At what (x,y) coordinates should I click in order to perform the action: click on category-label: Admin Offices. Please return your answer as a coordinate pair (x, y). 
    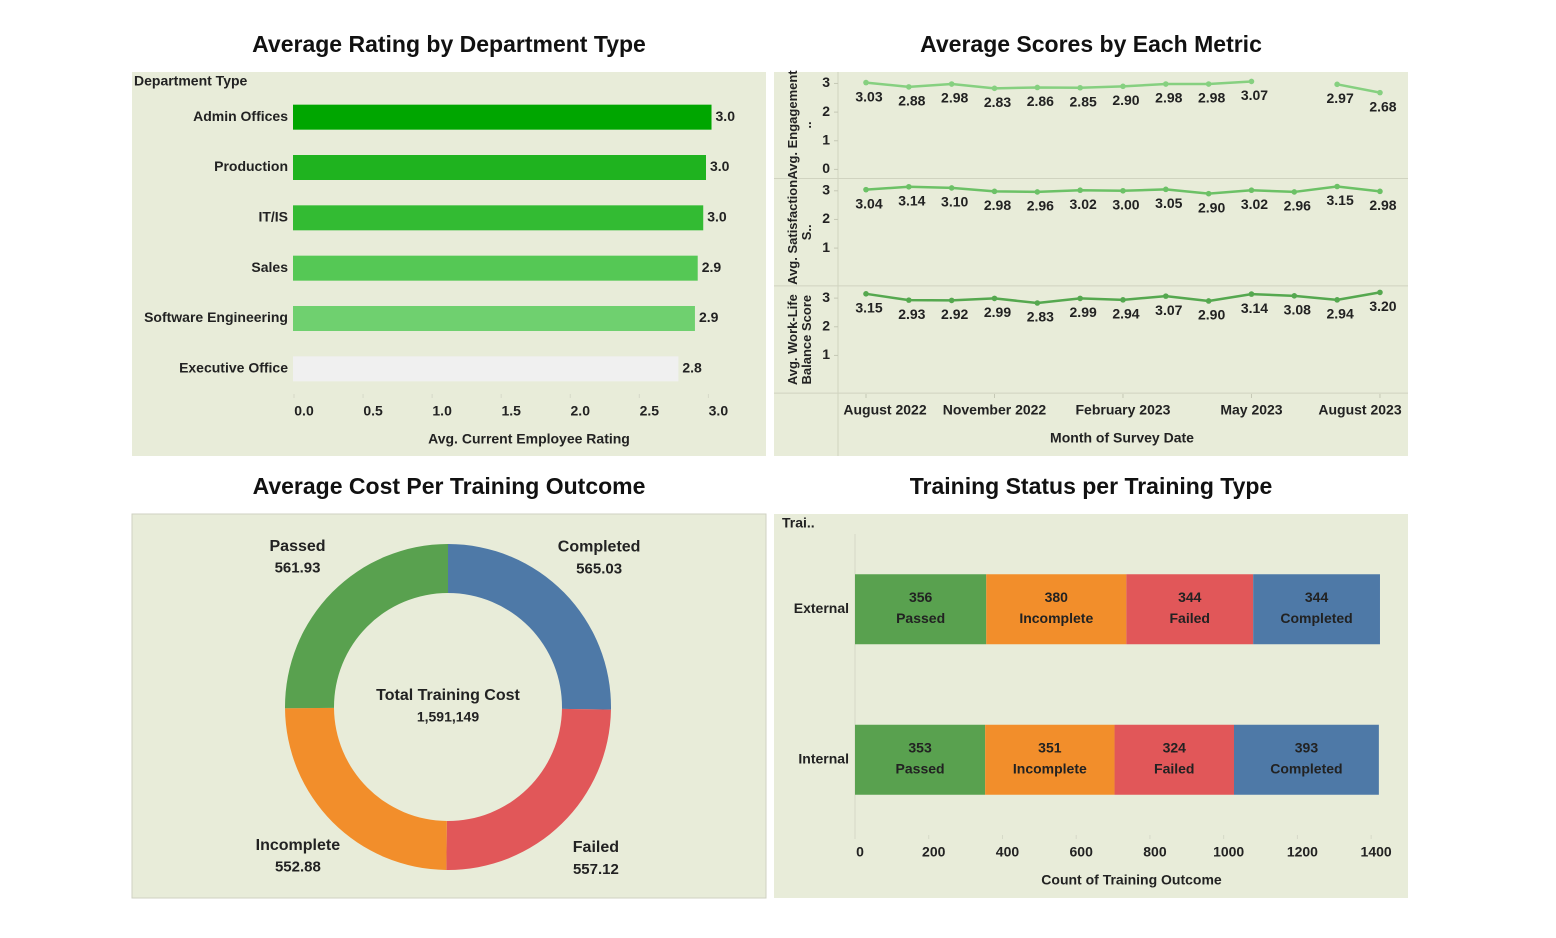
    Looking at the image, I should click on (240, 116).